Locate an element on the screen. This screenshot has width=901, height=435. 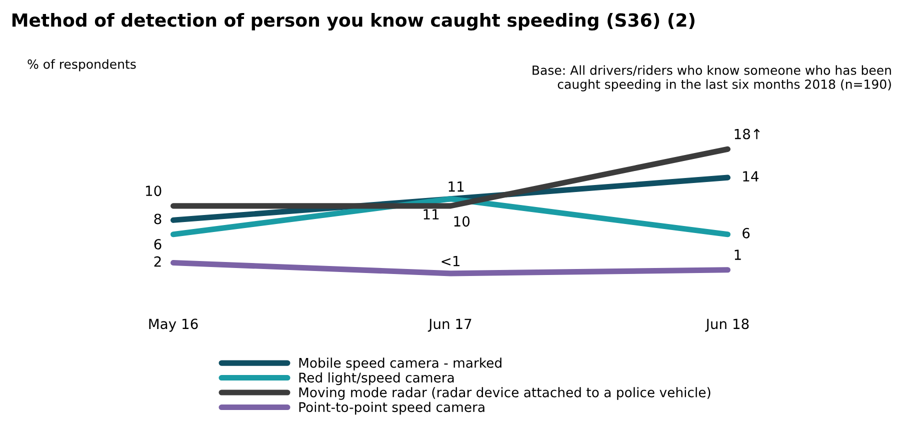
legend-label: Mobile speed camera - marked is located at coordinates (400, 364).